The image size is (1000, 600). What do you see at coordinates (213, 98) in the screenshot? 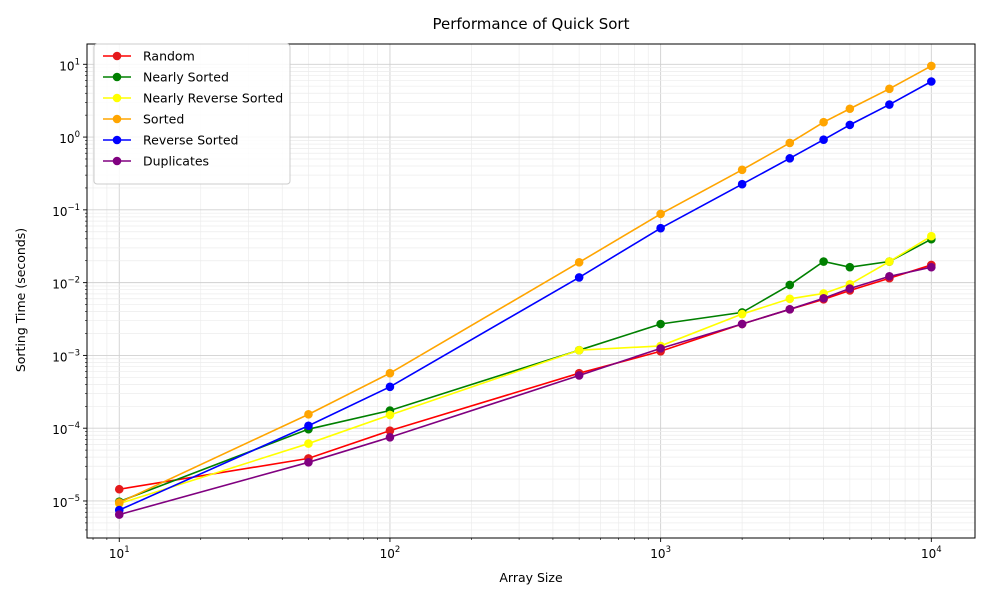
I see `legend-label: Nearly Reverse Sorted` at bounding box center [213, 98].